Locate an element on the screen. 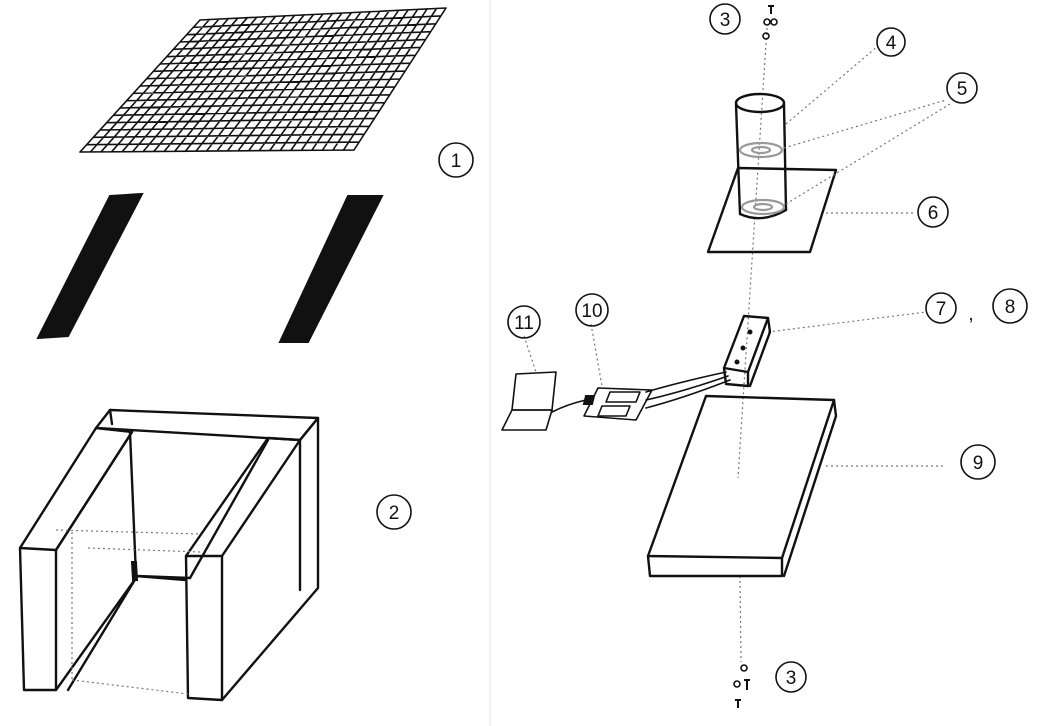  leader-5a is located at coordinates (865, 124).